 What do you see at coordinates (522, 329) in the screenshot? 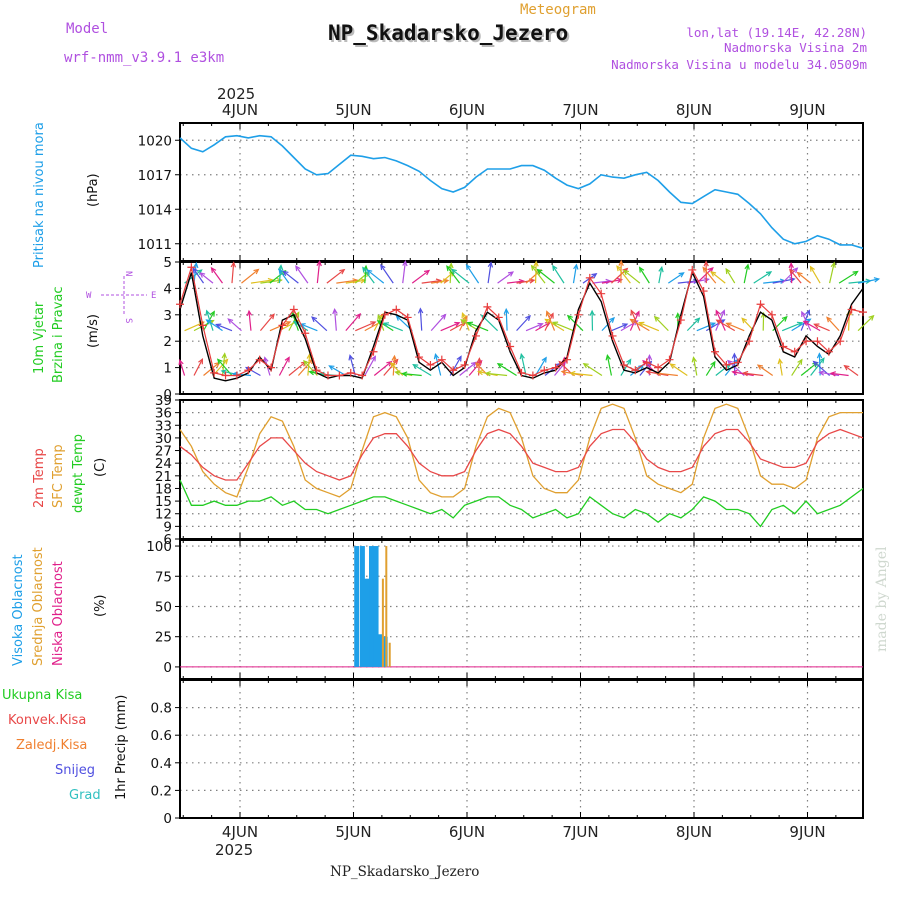
I see `wind-panel: 0 1 2 3 4 5` at bounding box center [522, 329].